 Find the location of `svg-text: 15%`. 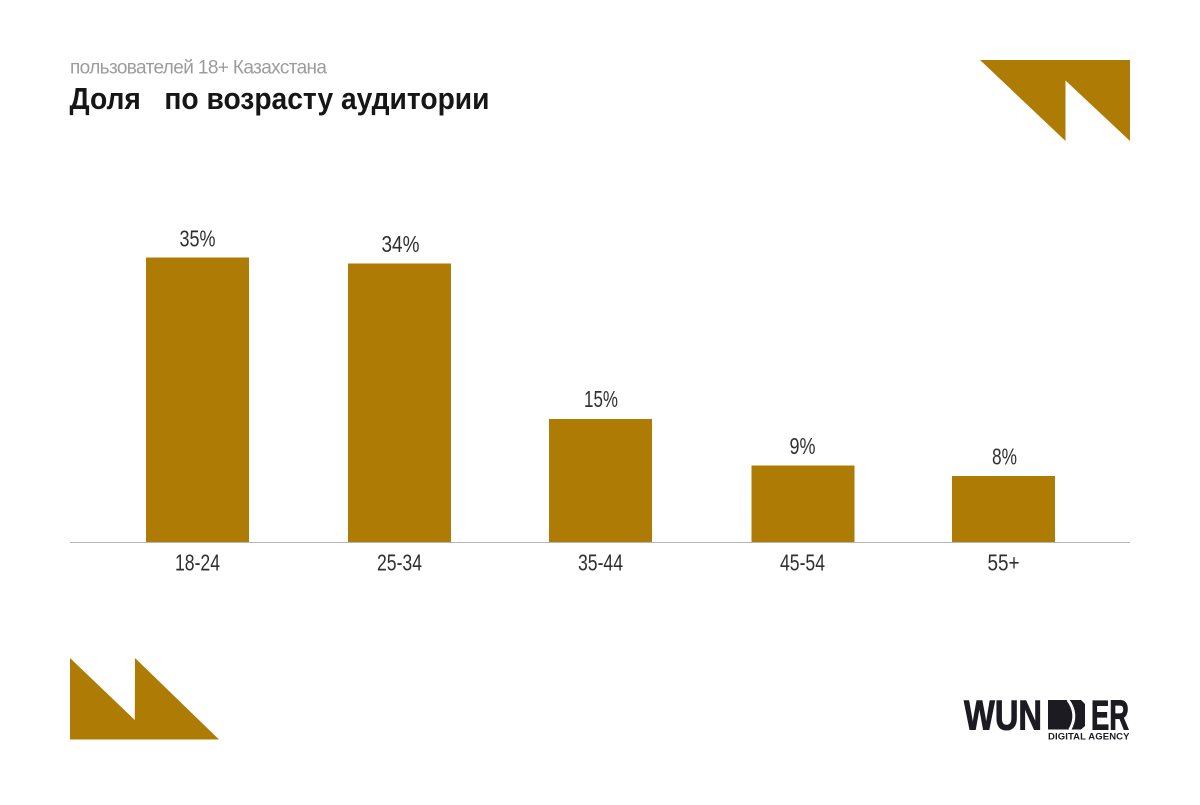

svg-text: 15% is located at coordinates (601, 399).